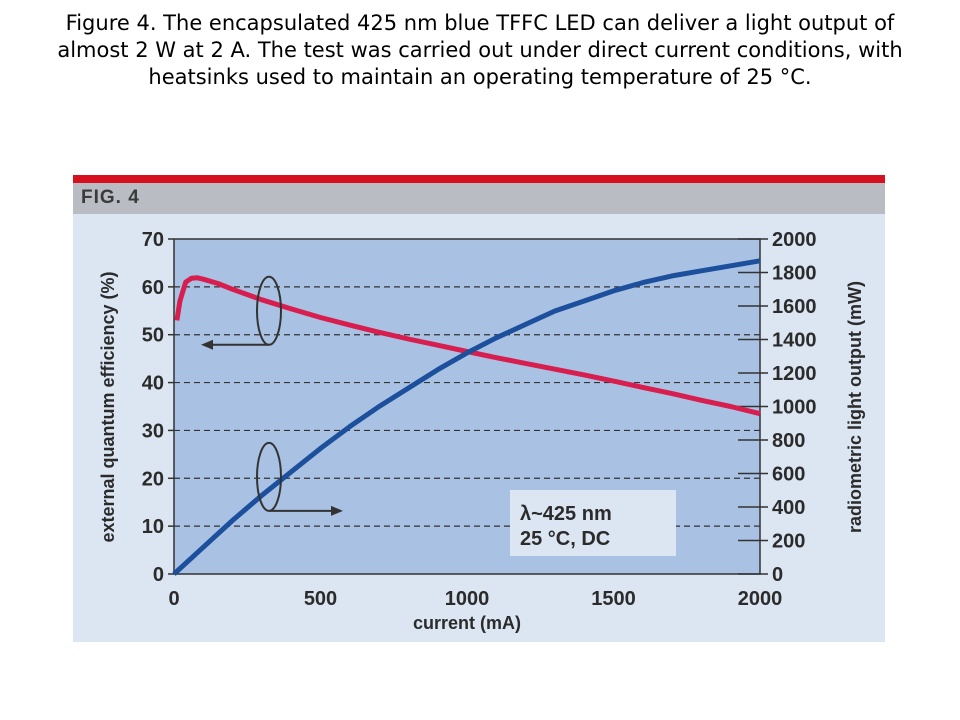 The width and height of the screenshot is (960, 720). Describe the element at coordinates (794, 240) in the screenshot. I see `y-right-tick-label: 2000` at that location.